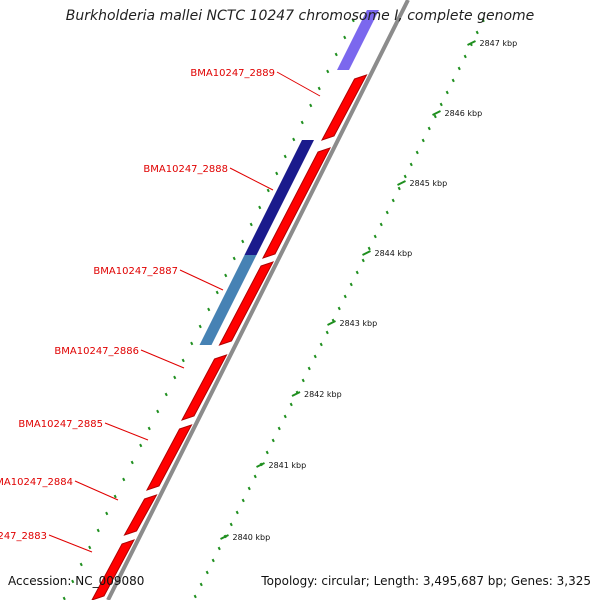 Image resolution: width=600 pixels, height=600 pixels. What do you see at coordinates (36, 482) in the screenshot?
I see `gene-label: BMA10247_2884` at bounding box center [36, 482].